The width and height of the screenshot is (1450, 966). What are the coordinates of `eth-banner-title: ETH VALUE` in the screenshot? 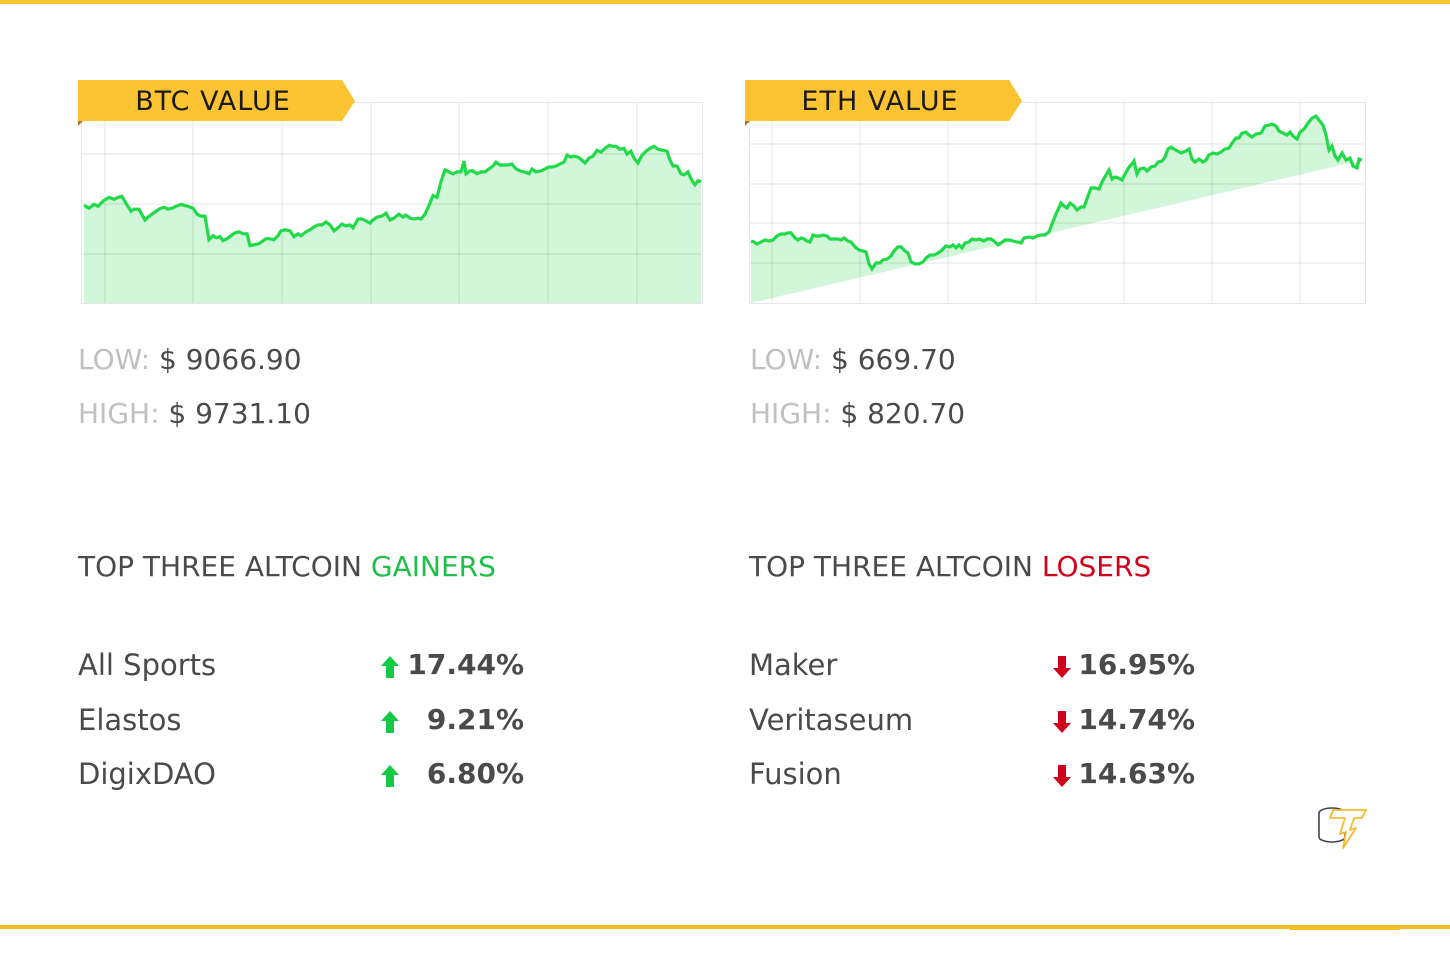 It's located at (880, 101).